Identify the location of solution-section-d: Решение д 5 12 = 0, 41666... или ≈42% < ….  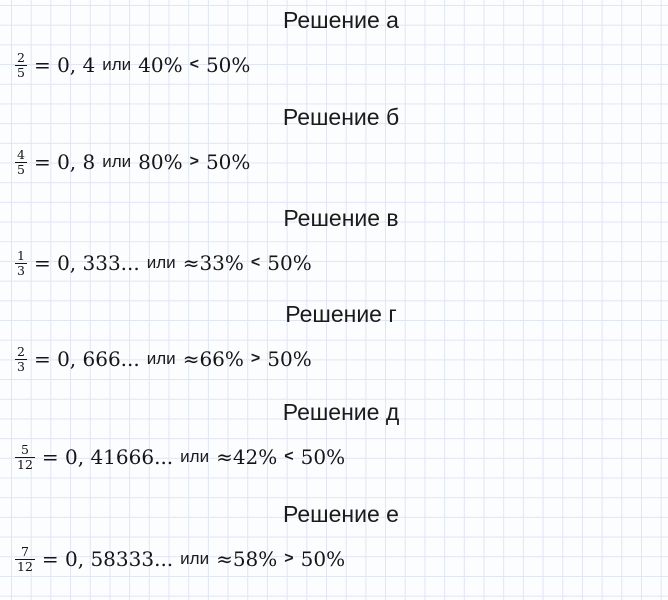
(334, 435).